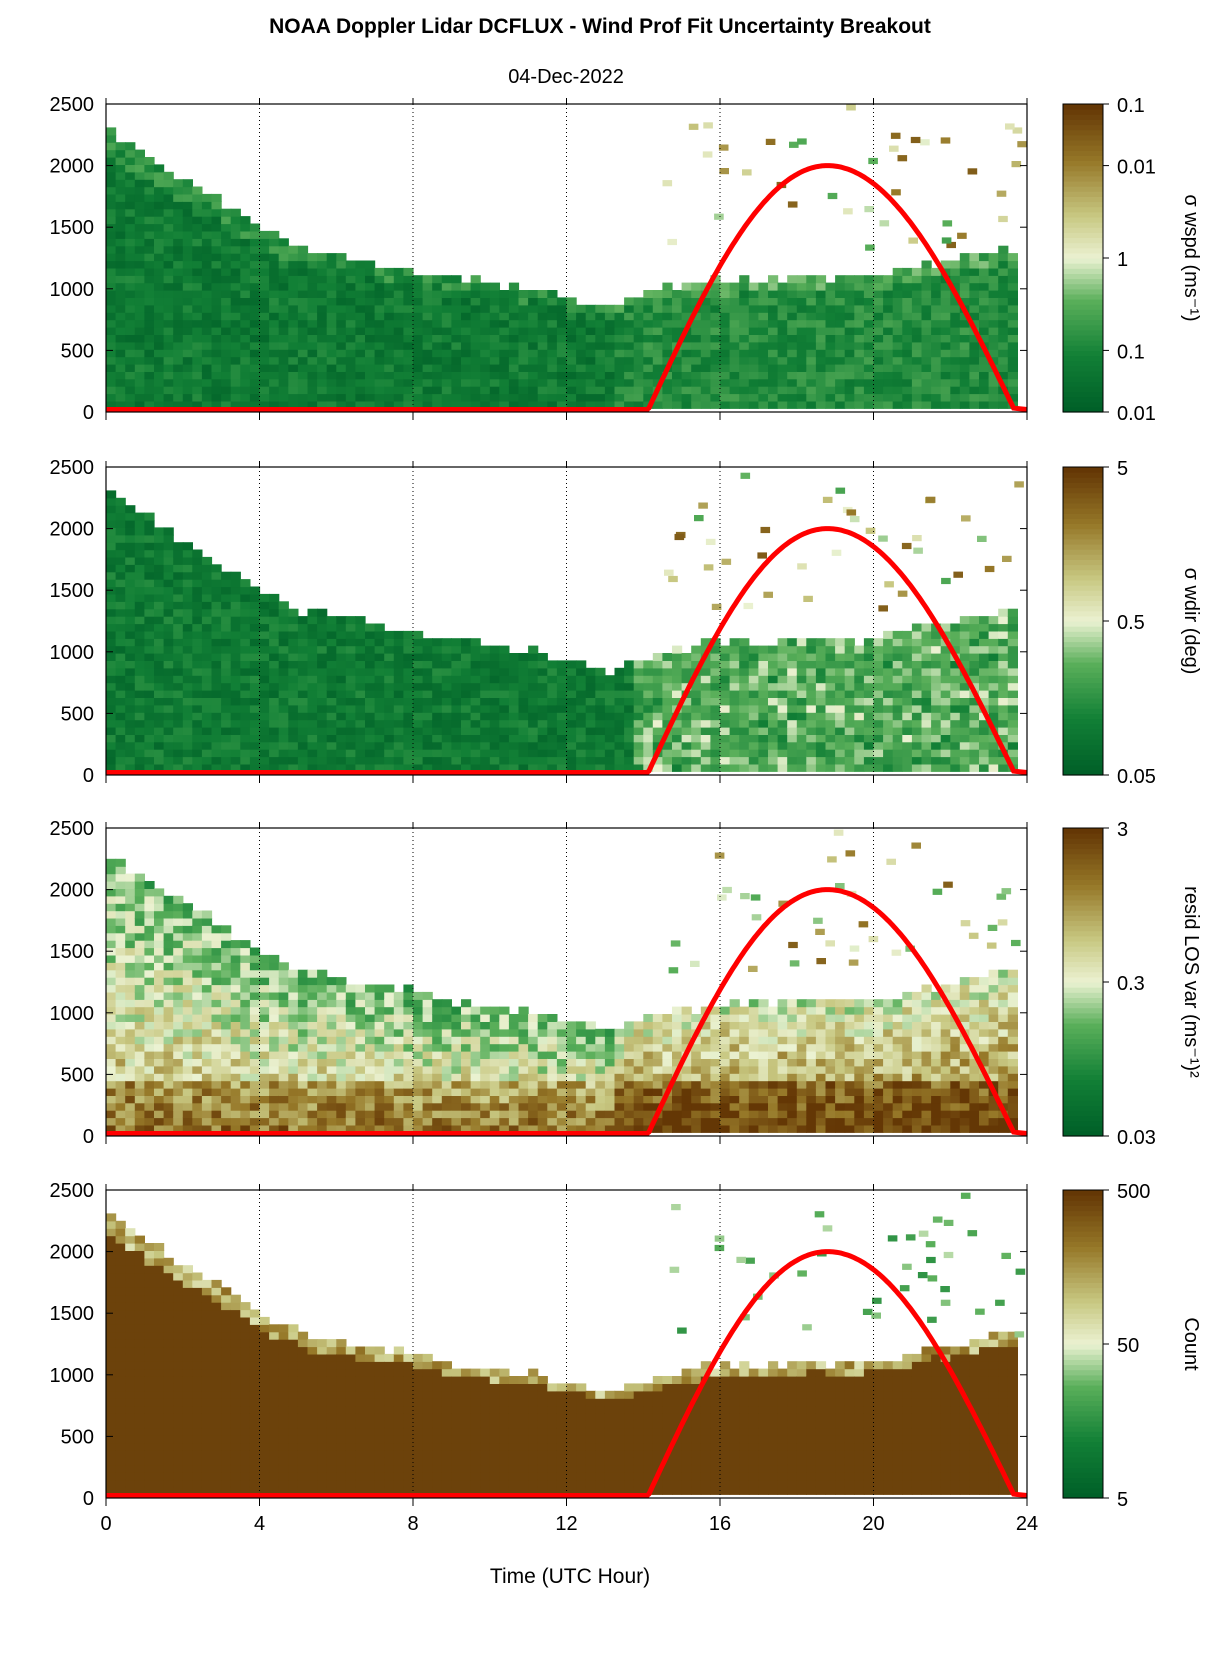  Describe the element at coordinates (72, 468) in the screenshot. I see `y-tick-label: 2500` at that location.